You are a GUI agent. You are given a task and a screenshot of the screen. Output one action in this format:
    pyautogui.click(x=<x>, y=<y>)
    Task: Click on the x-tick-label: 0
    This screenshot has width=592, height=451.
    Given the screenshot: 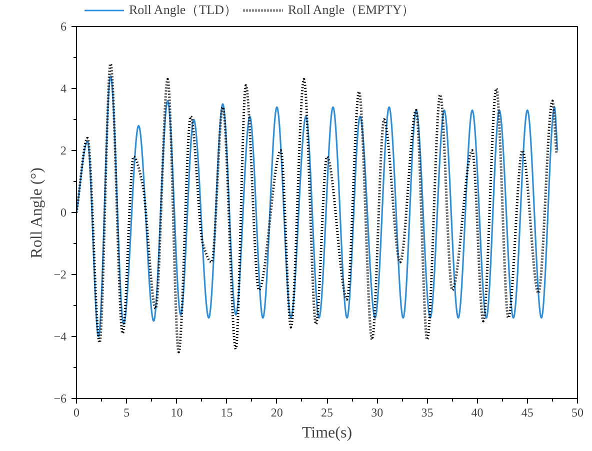 What is the action you would take?
    pyautogui.click(x=77, y=413)
    